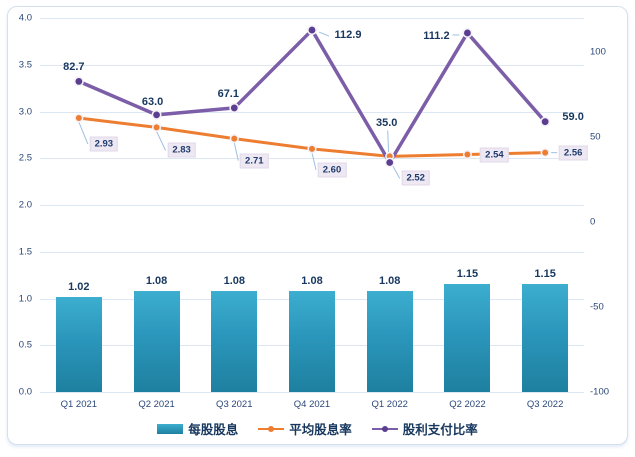  What do you see at coordinates (595, 137) in the screenshot?
I see `y-axis-right-tick: 50` at bounding box center [595, 137].